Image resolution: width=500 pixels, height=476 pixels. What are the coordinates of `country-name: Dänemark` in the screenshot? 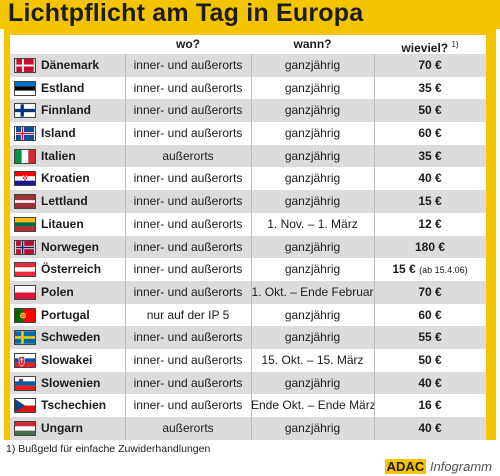 It's located at (70, 65).